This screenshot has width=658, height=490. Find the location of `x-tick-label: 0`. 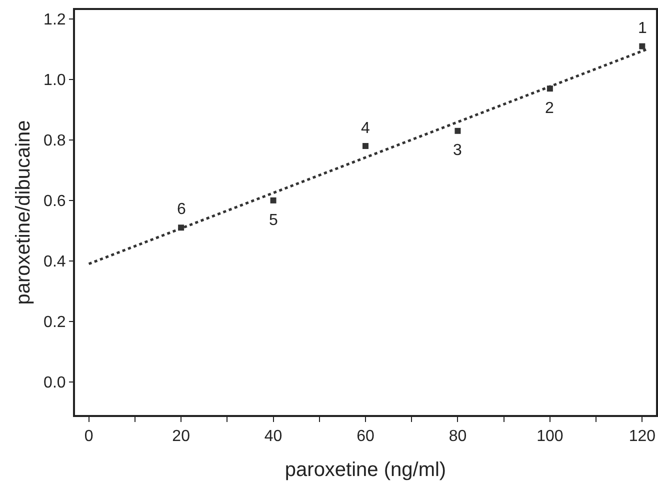

x-tick-label: 0 is located at coordinates (89, 437).